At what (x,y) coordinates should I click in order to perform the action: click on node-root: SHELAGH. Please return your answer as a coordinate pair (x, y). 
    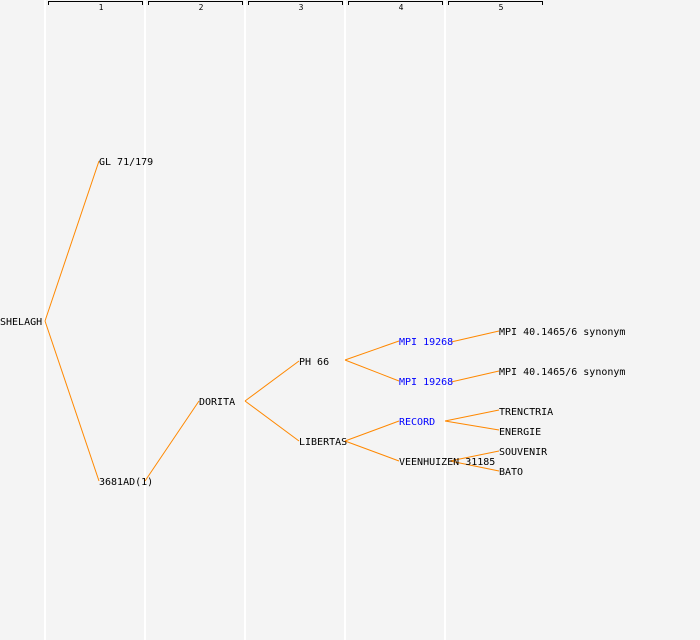
    Looking at the image, I should click on (21, 322).